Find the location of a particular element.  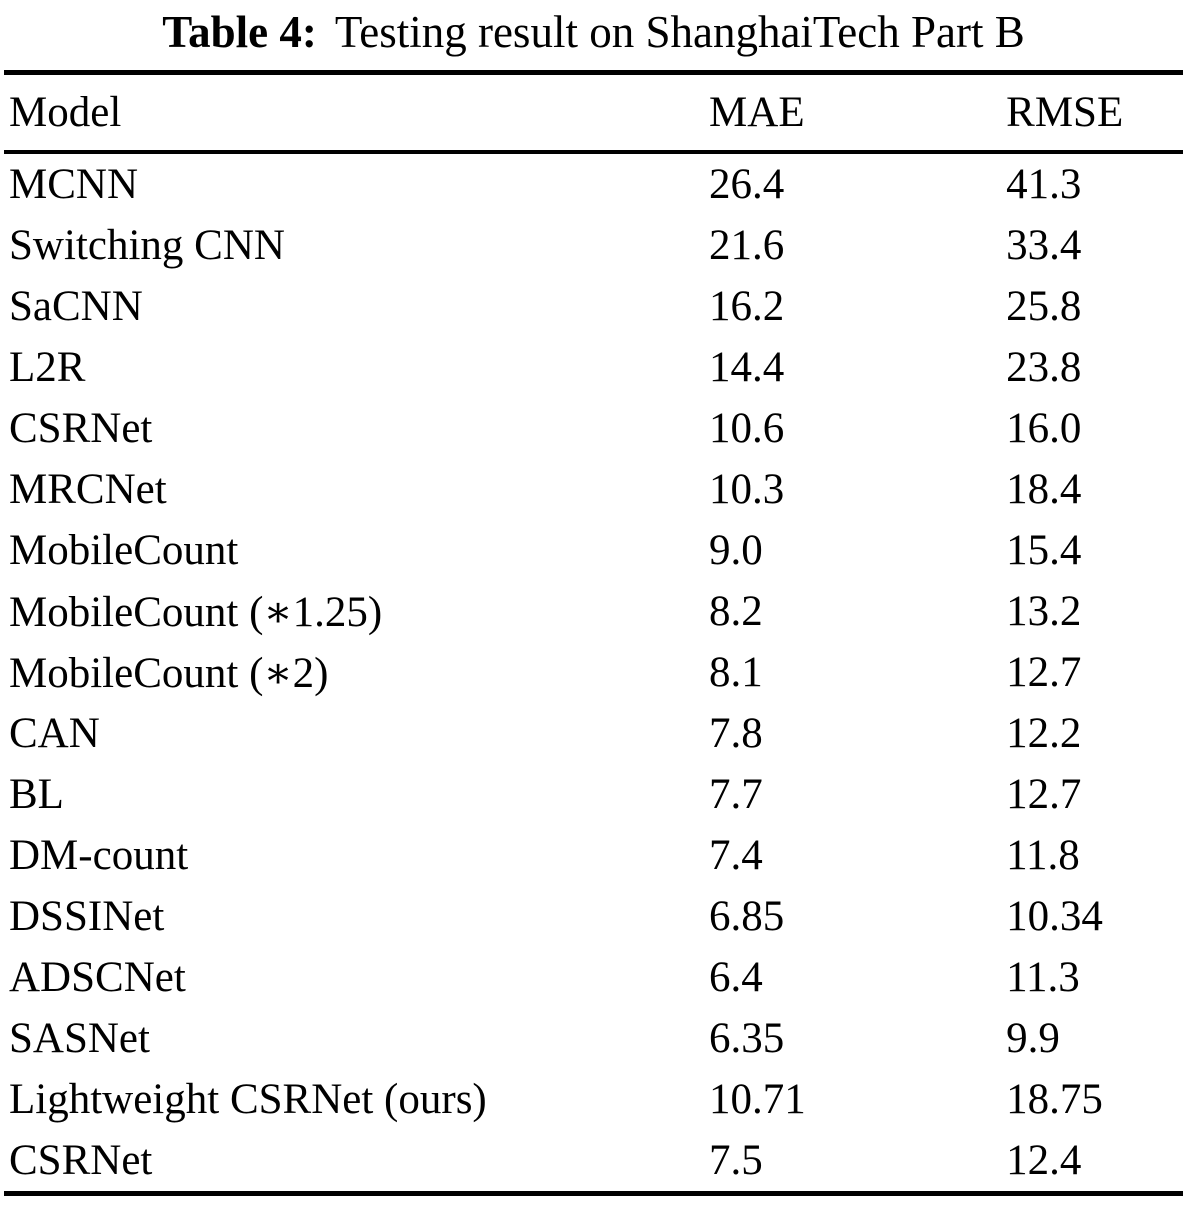

mae-cell: 14.4 is located at coordinates (747, 367).